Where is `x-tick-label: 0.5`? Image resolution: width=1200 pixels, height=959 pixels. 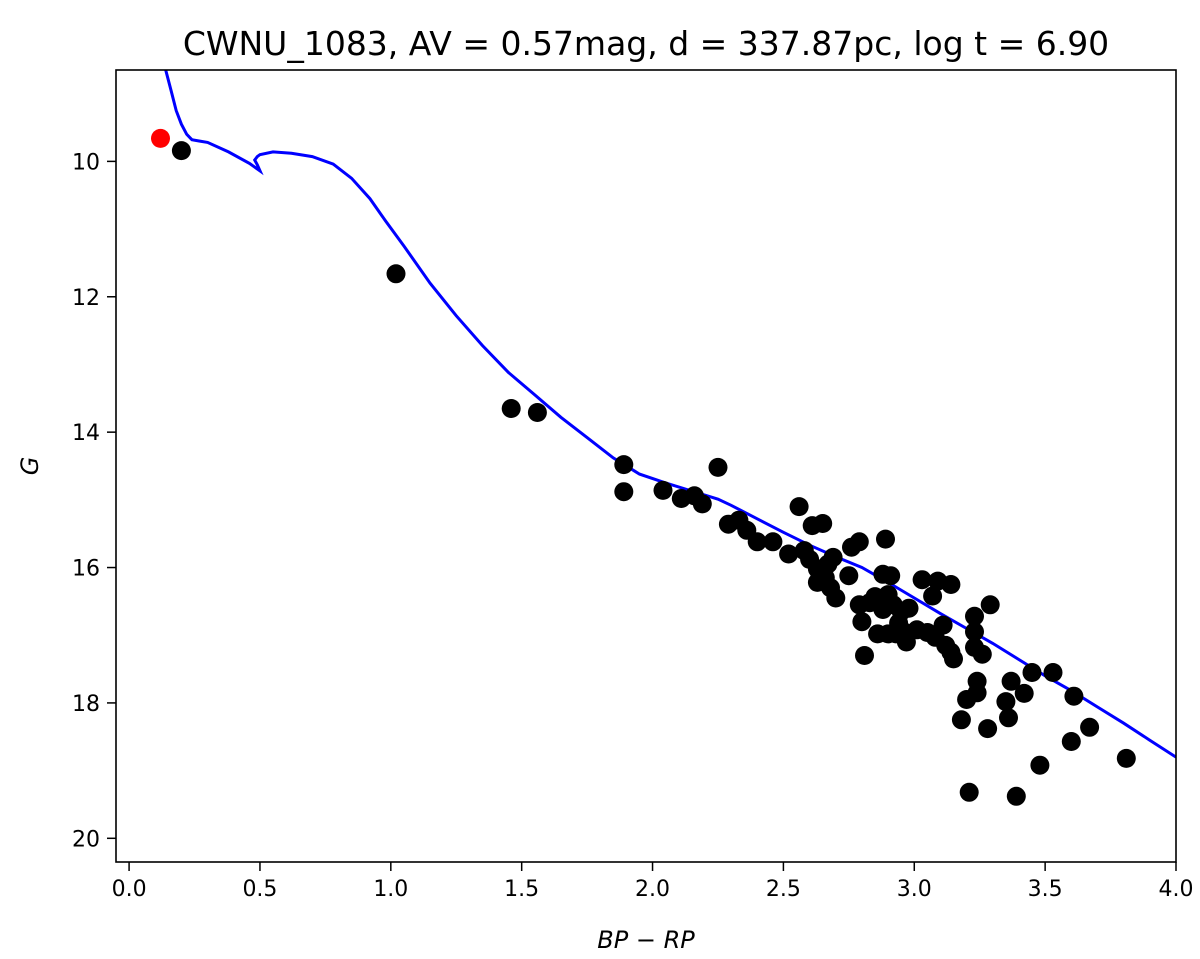
x-tick-label: 0.5 is located at coordinates (259, 889).